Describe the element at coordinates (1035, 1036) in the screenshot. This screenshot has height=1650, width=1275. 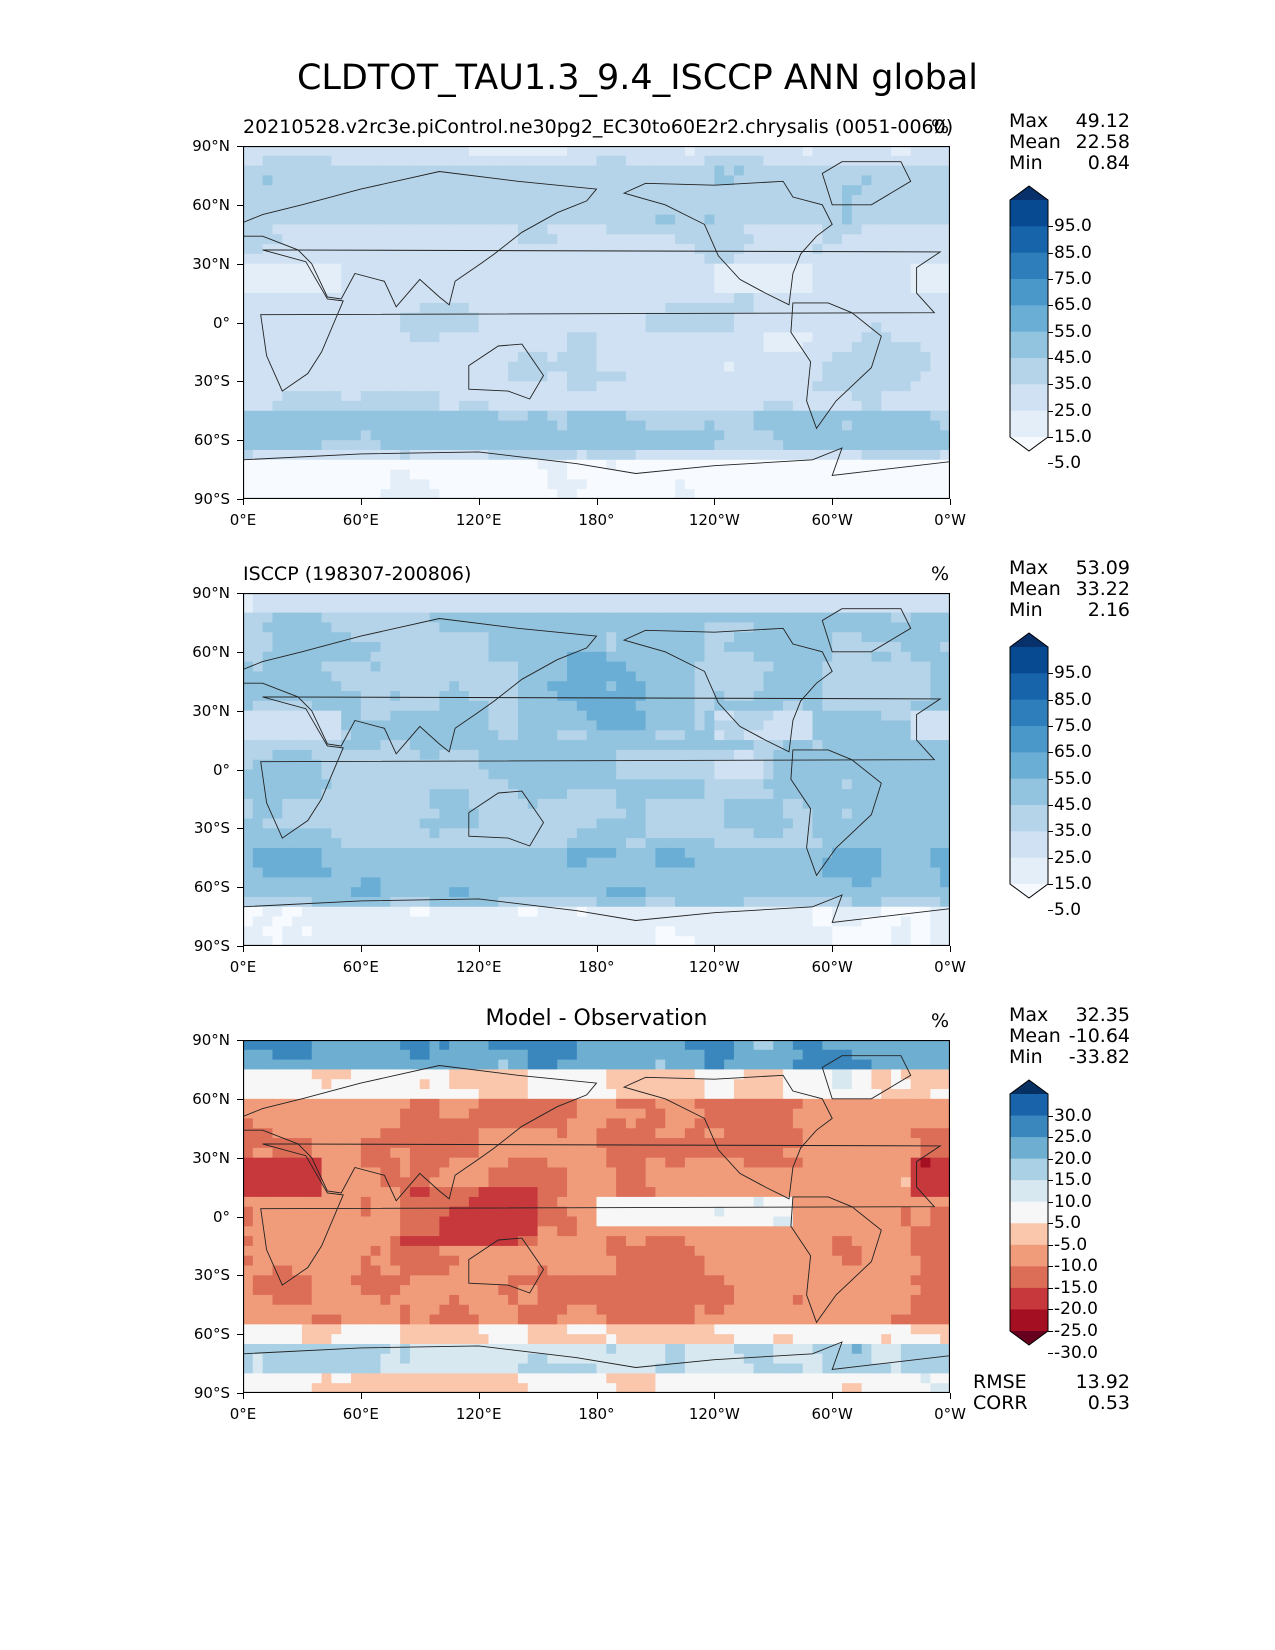
I see `stat-label-mean: Mean` at that location.